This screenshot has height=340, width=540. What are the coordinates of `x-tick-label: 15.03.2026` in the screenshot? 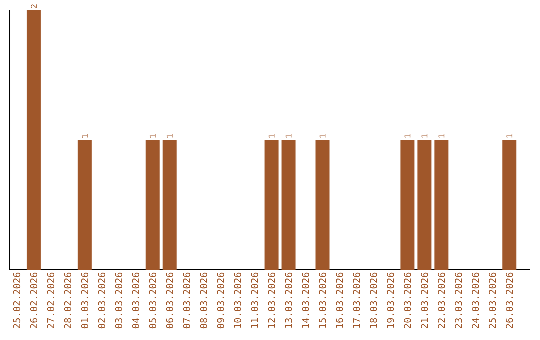 It's located at (322, 300).